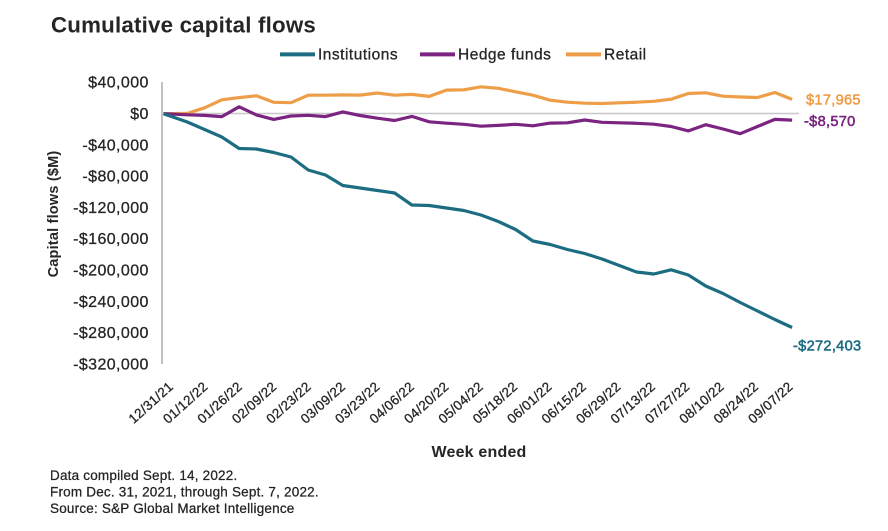 The height and width of the screenshot is (531, 888). I want to click on svg-text: -$320,000, so click(111, 365).